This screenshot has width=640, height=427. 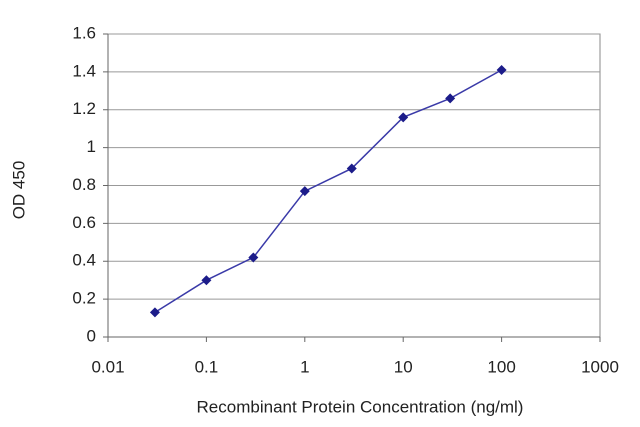 I want to click on y-tick-label: 0.8, so click(x=84, y=184).